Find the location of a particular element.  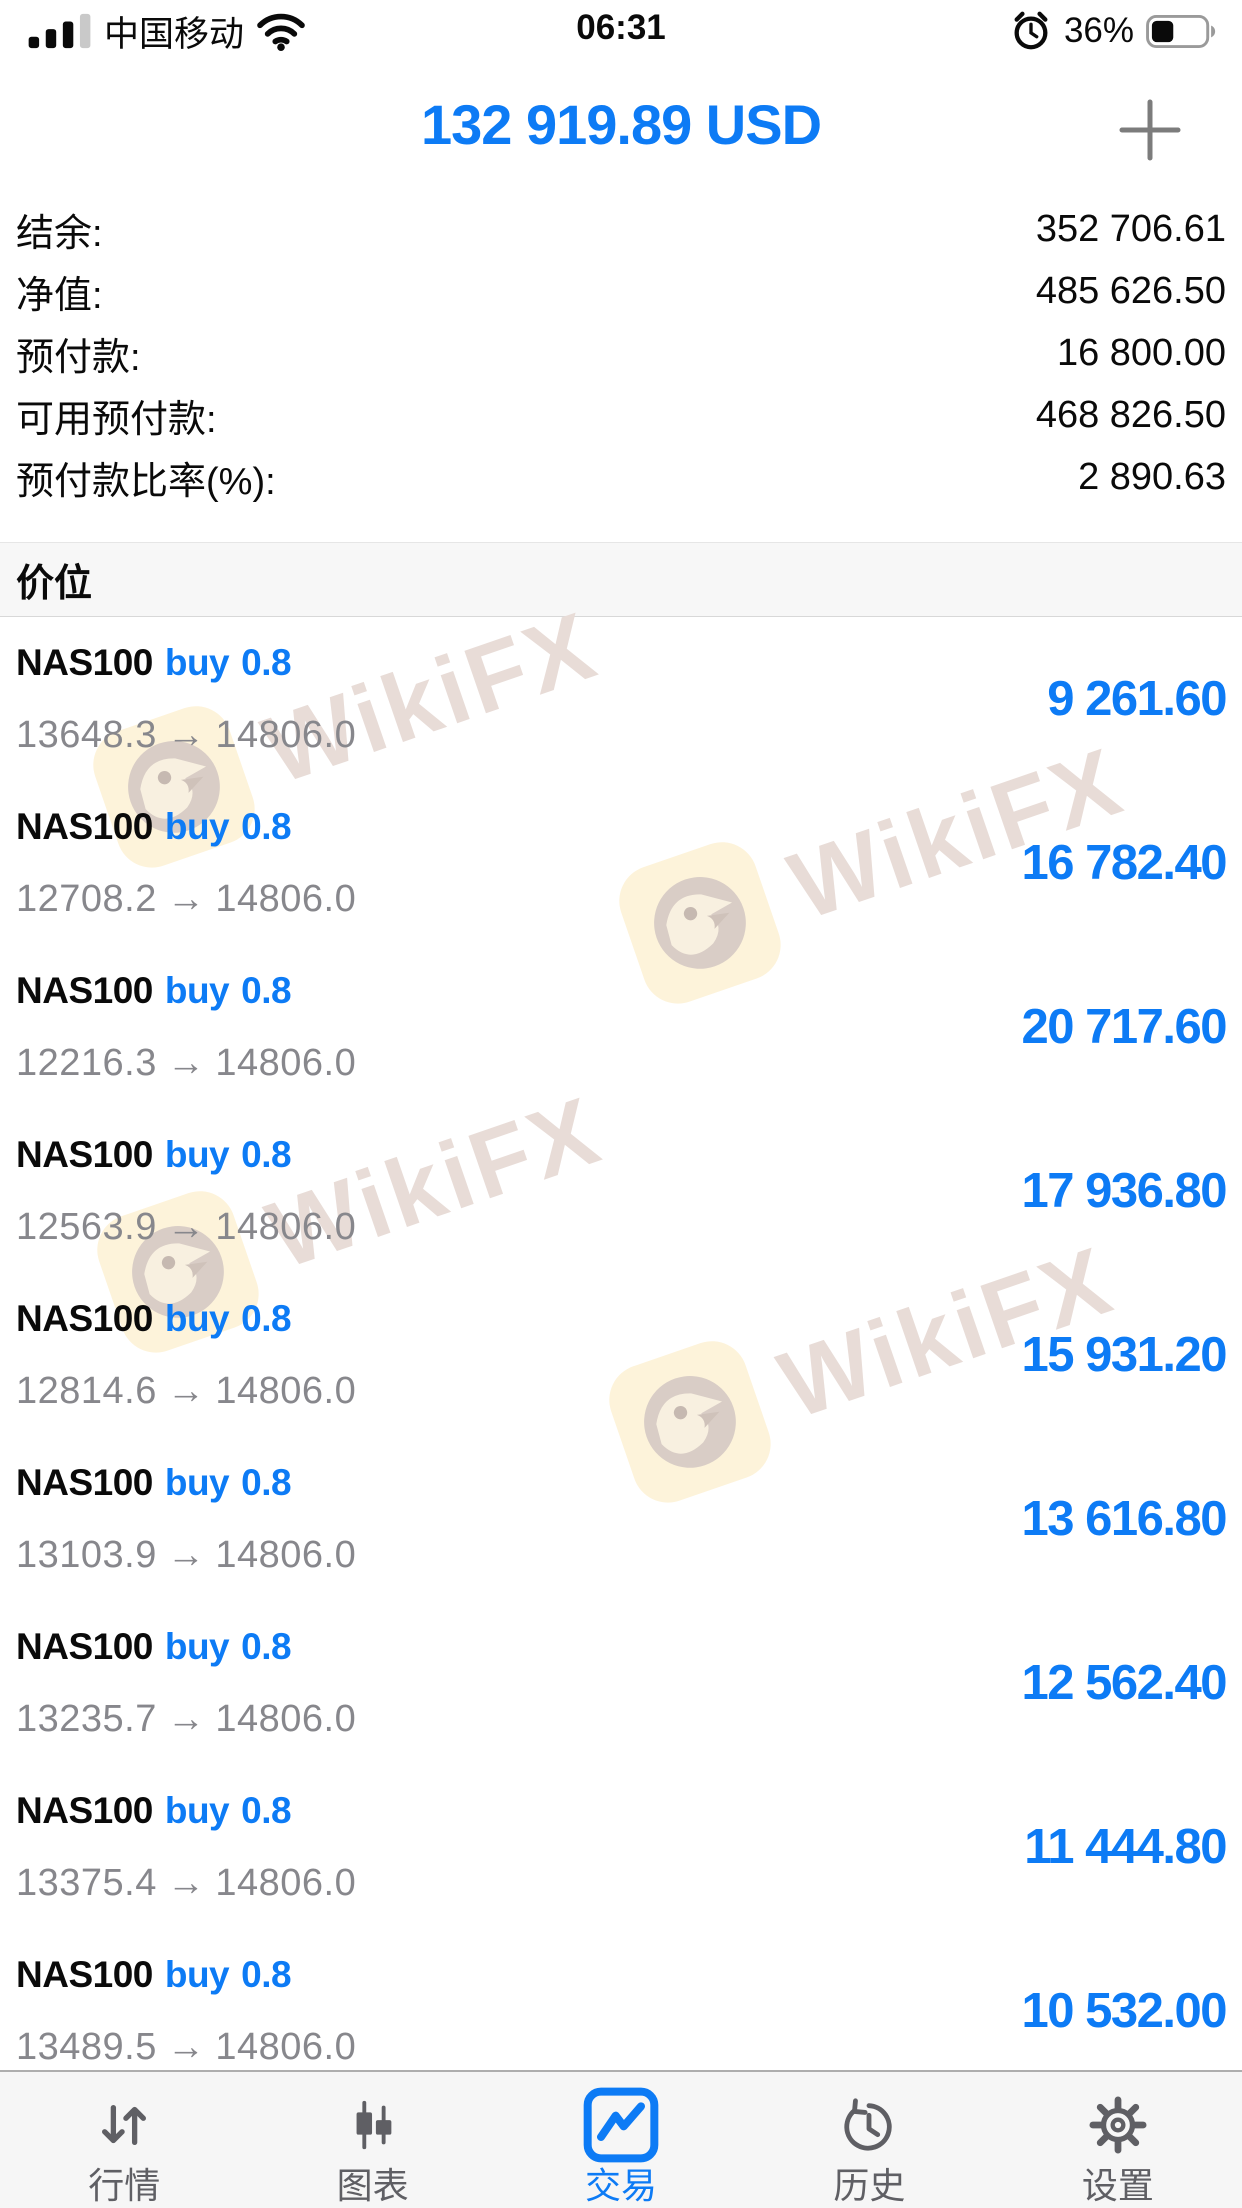

account-balance: 132 919.89 USD is located at coordinates (621, 124).